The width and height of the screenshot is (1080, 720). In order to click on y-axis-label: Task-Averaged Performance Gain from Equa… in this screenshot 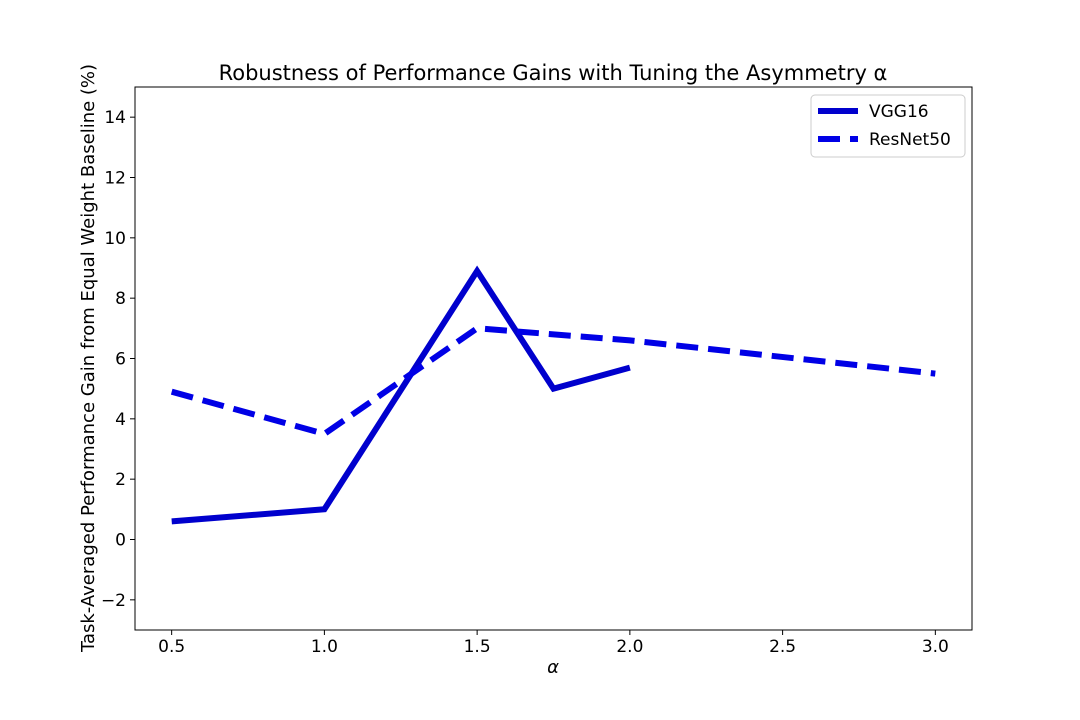, I will do `click(88, 358)`.